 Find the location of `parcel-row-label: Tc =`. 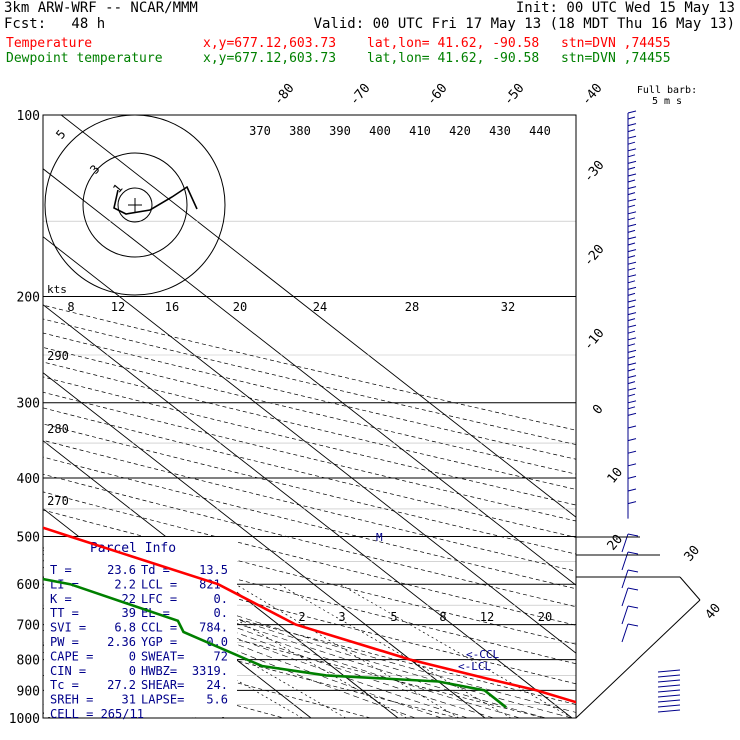

parcel-row-label: Tc = is located at coordinates (64, 685).